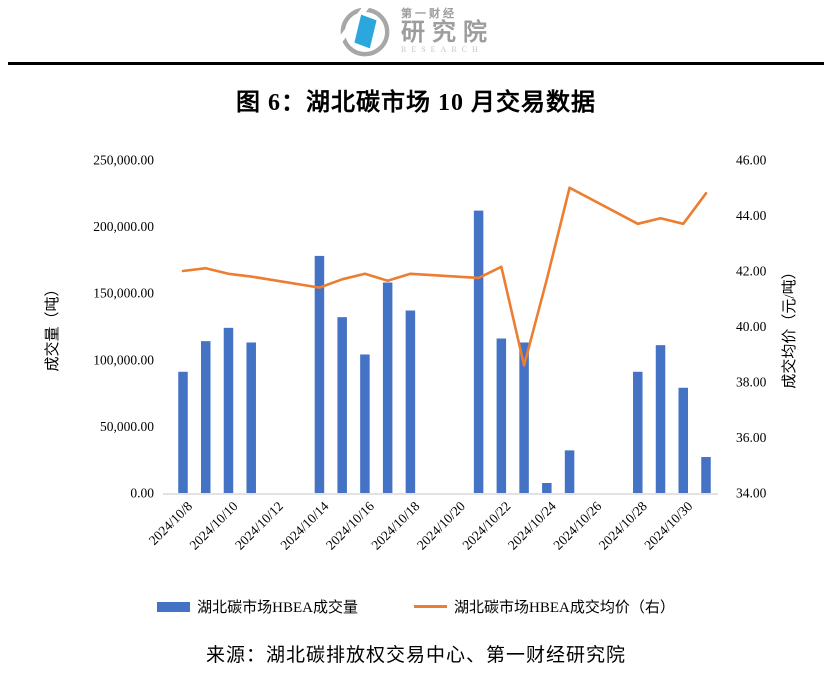  I want to click on logo-text: 第一财经 研究院 RESEARCH, so click(447, 31).